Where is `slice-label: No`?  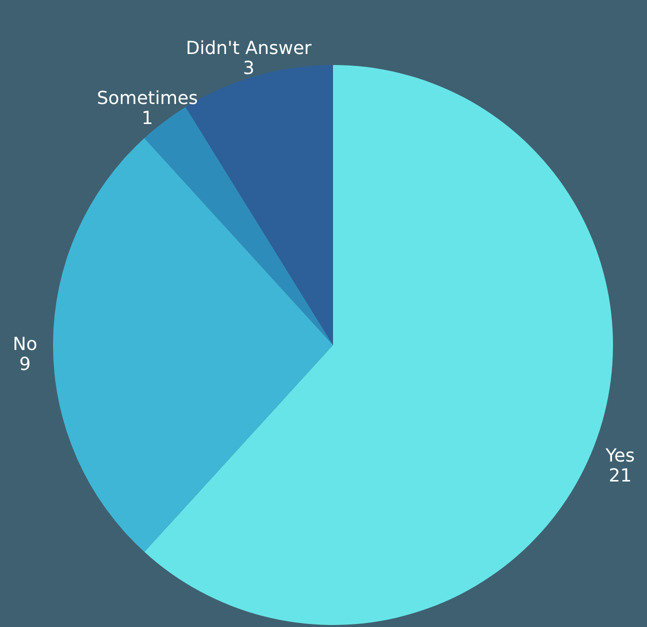
slice-label: No is located at coordinates (25, 344).